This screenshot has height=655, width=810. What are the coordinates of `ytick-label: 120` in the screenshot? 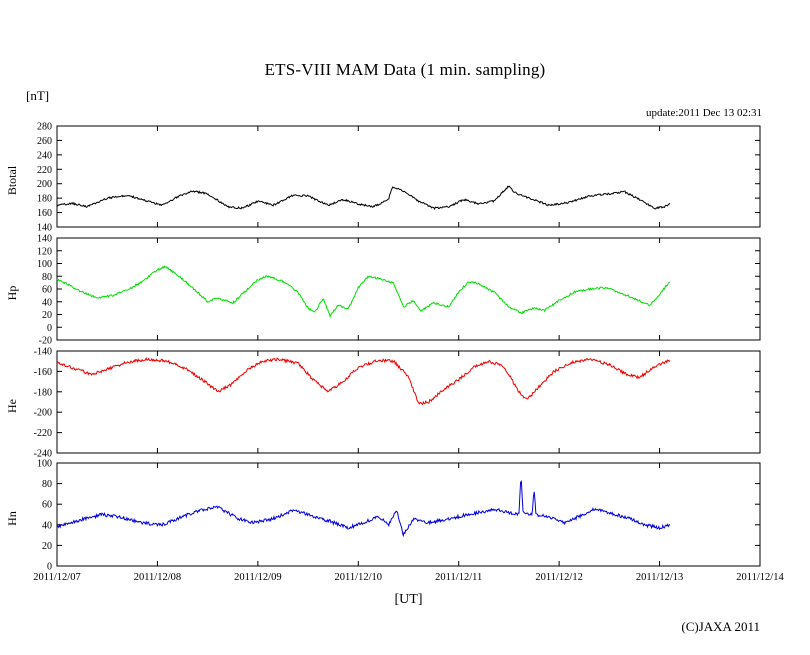 It's located at (44, 251).